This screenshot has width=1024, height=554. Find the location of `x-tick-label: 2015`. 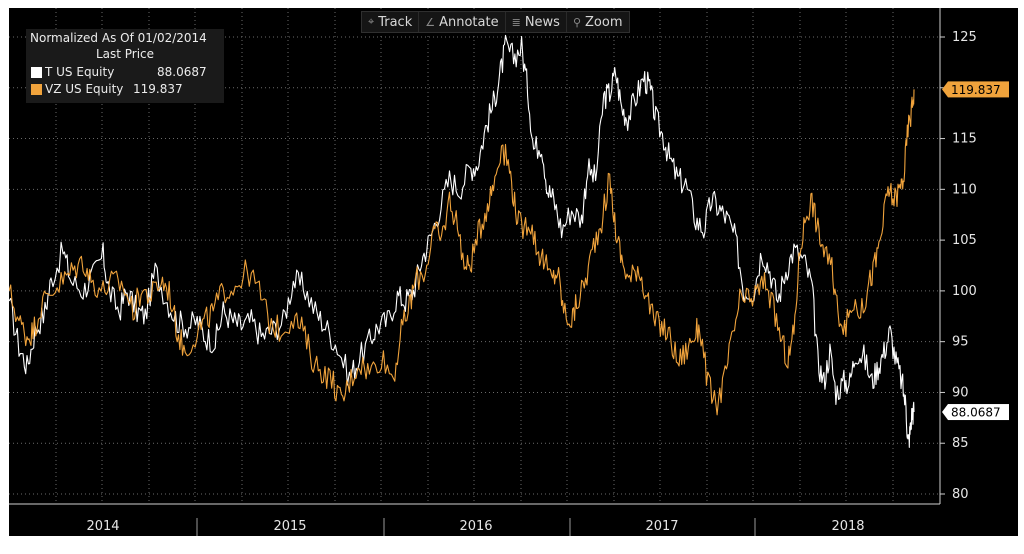

x-tick-label: 2015 is located at coordinates (289, 526).